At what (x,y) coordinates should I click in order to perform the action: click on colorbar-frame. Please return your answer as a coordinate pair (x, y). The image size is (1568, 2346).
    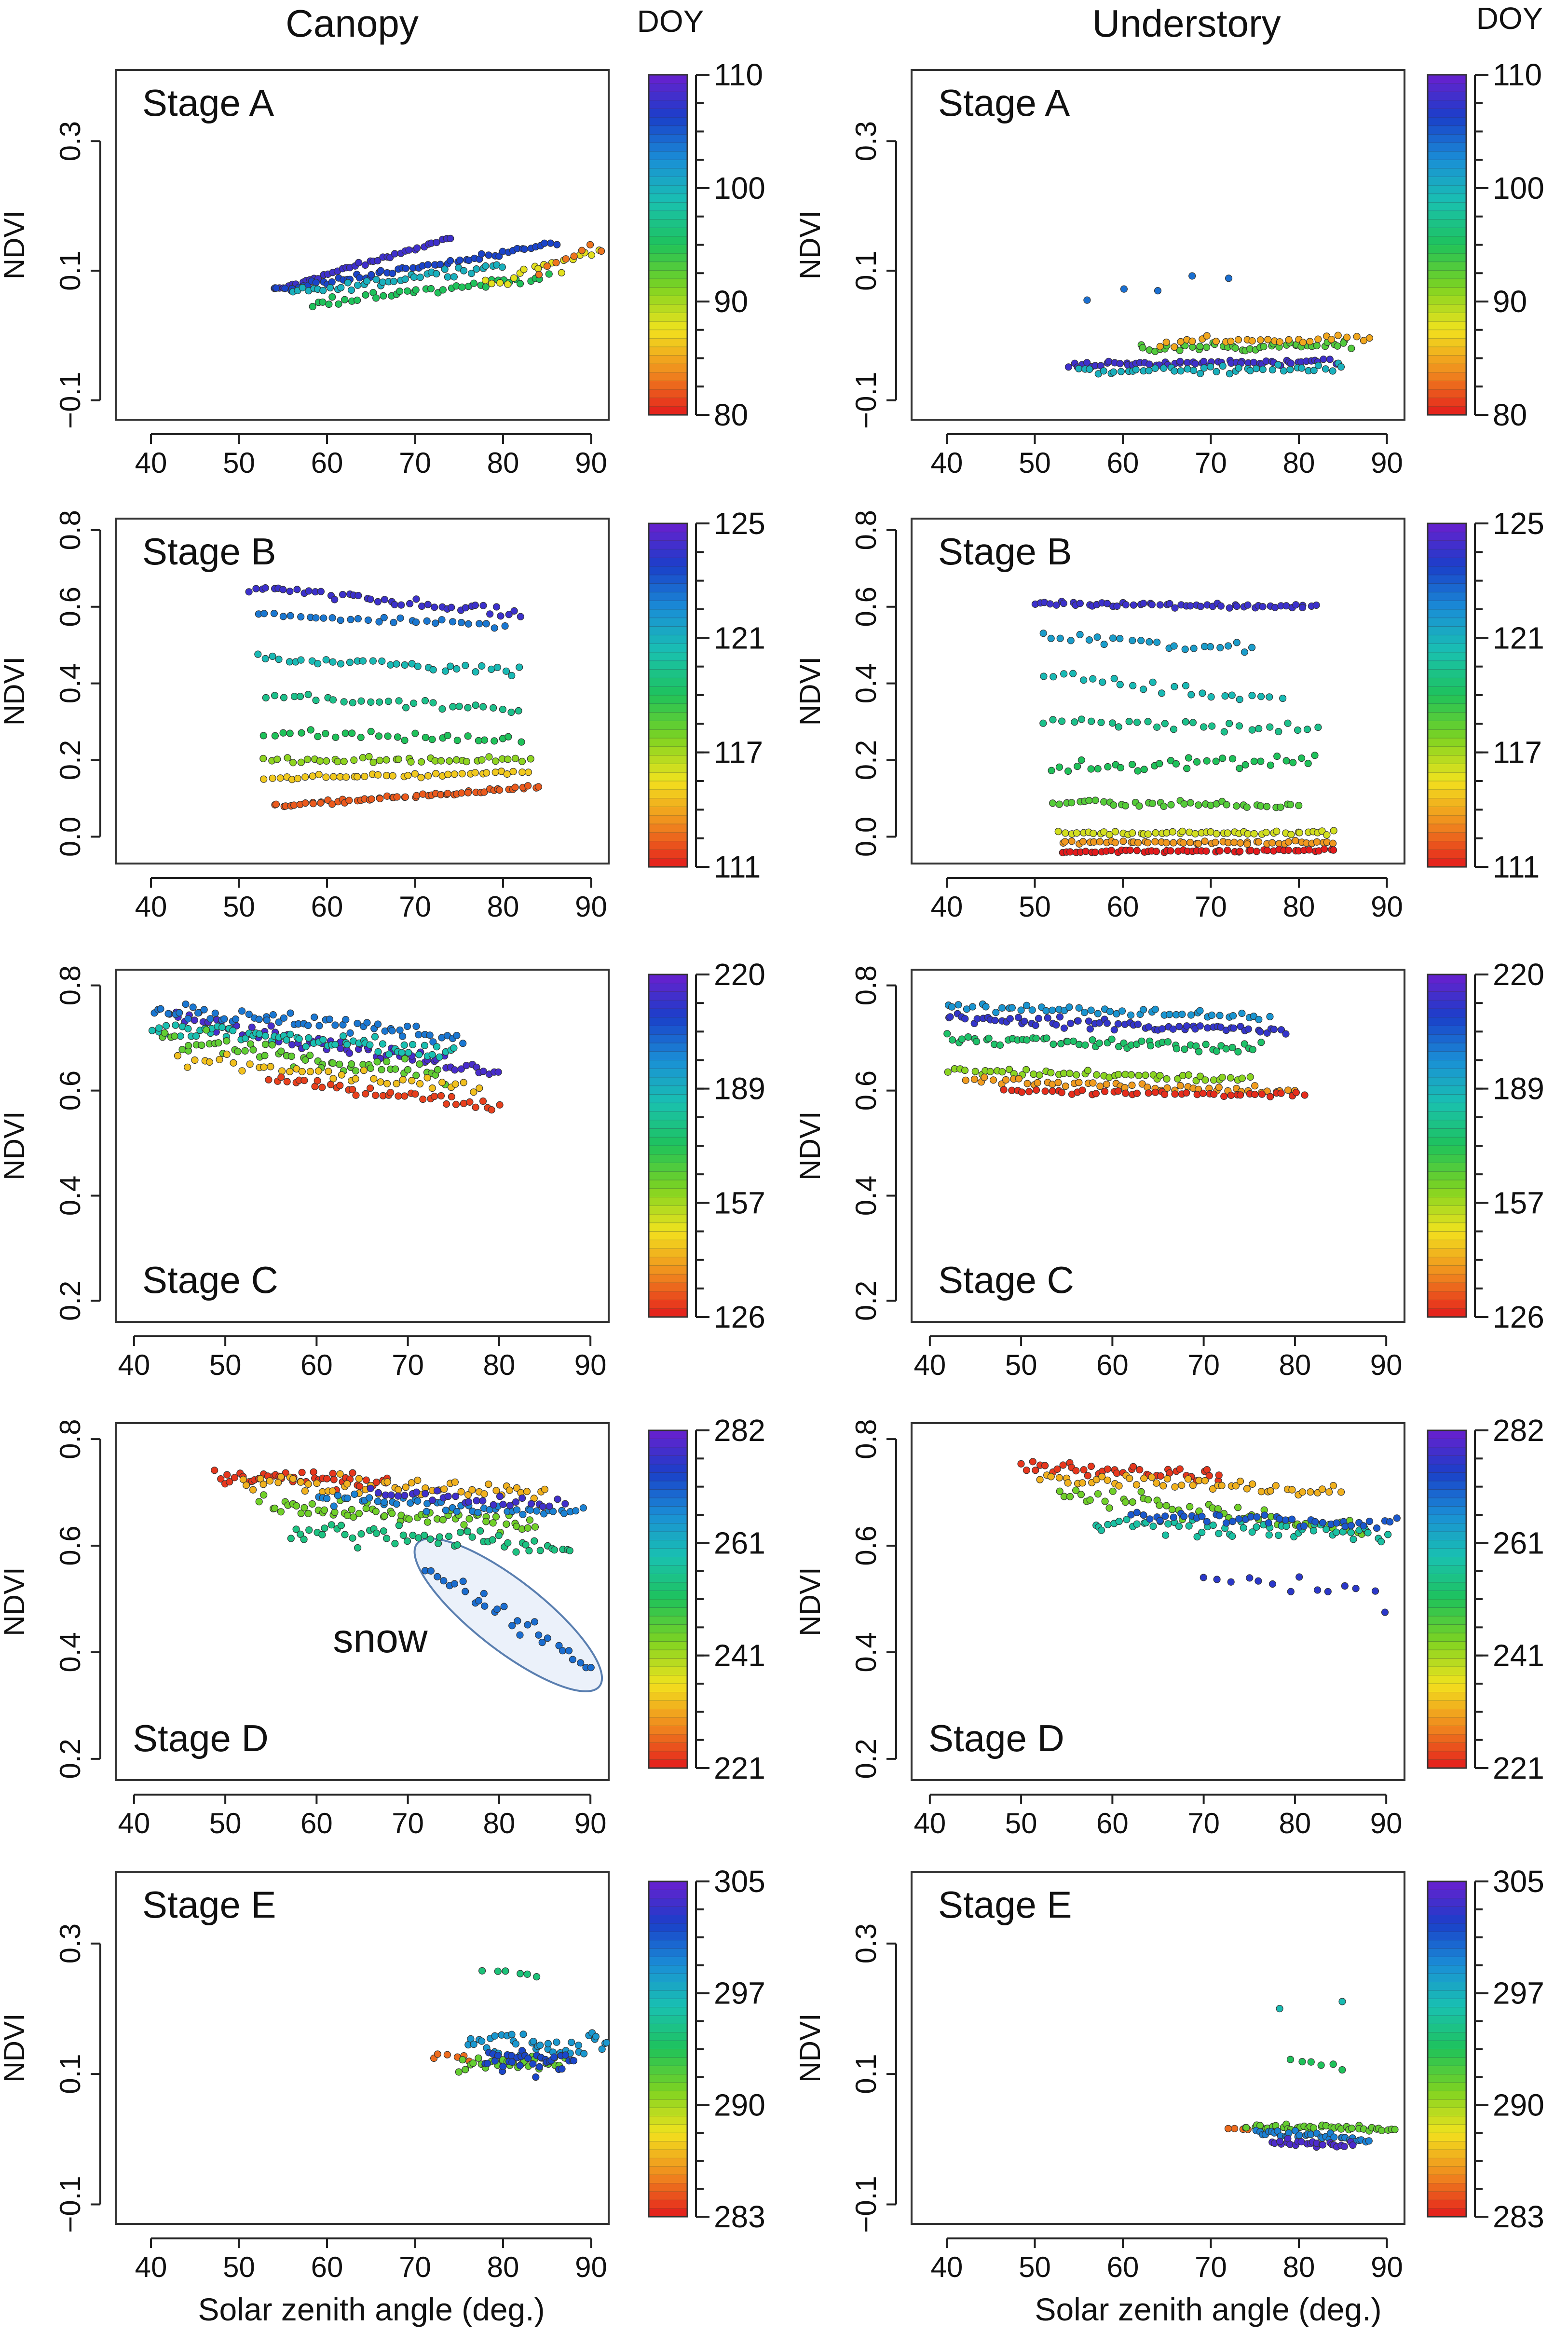
    Looking at the image, I should click on (1447, 245).